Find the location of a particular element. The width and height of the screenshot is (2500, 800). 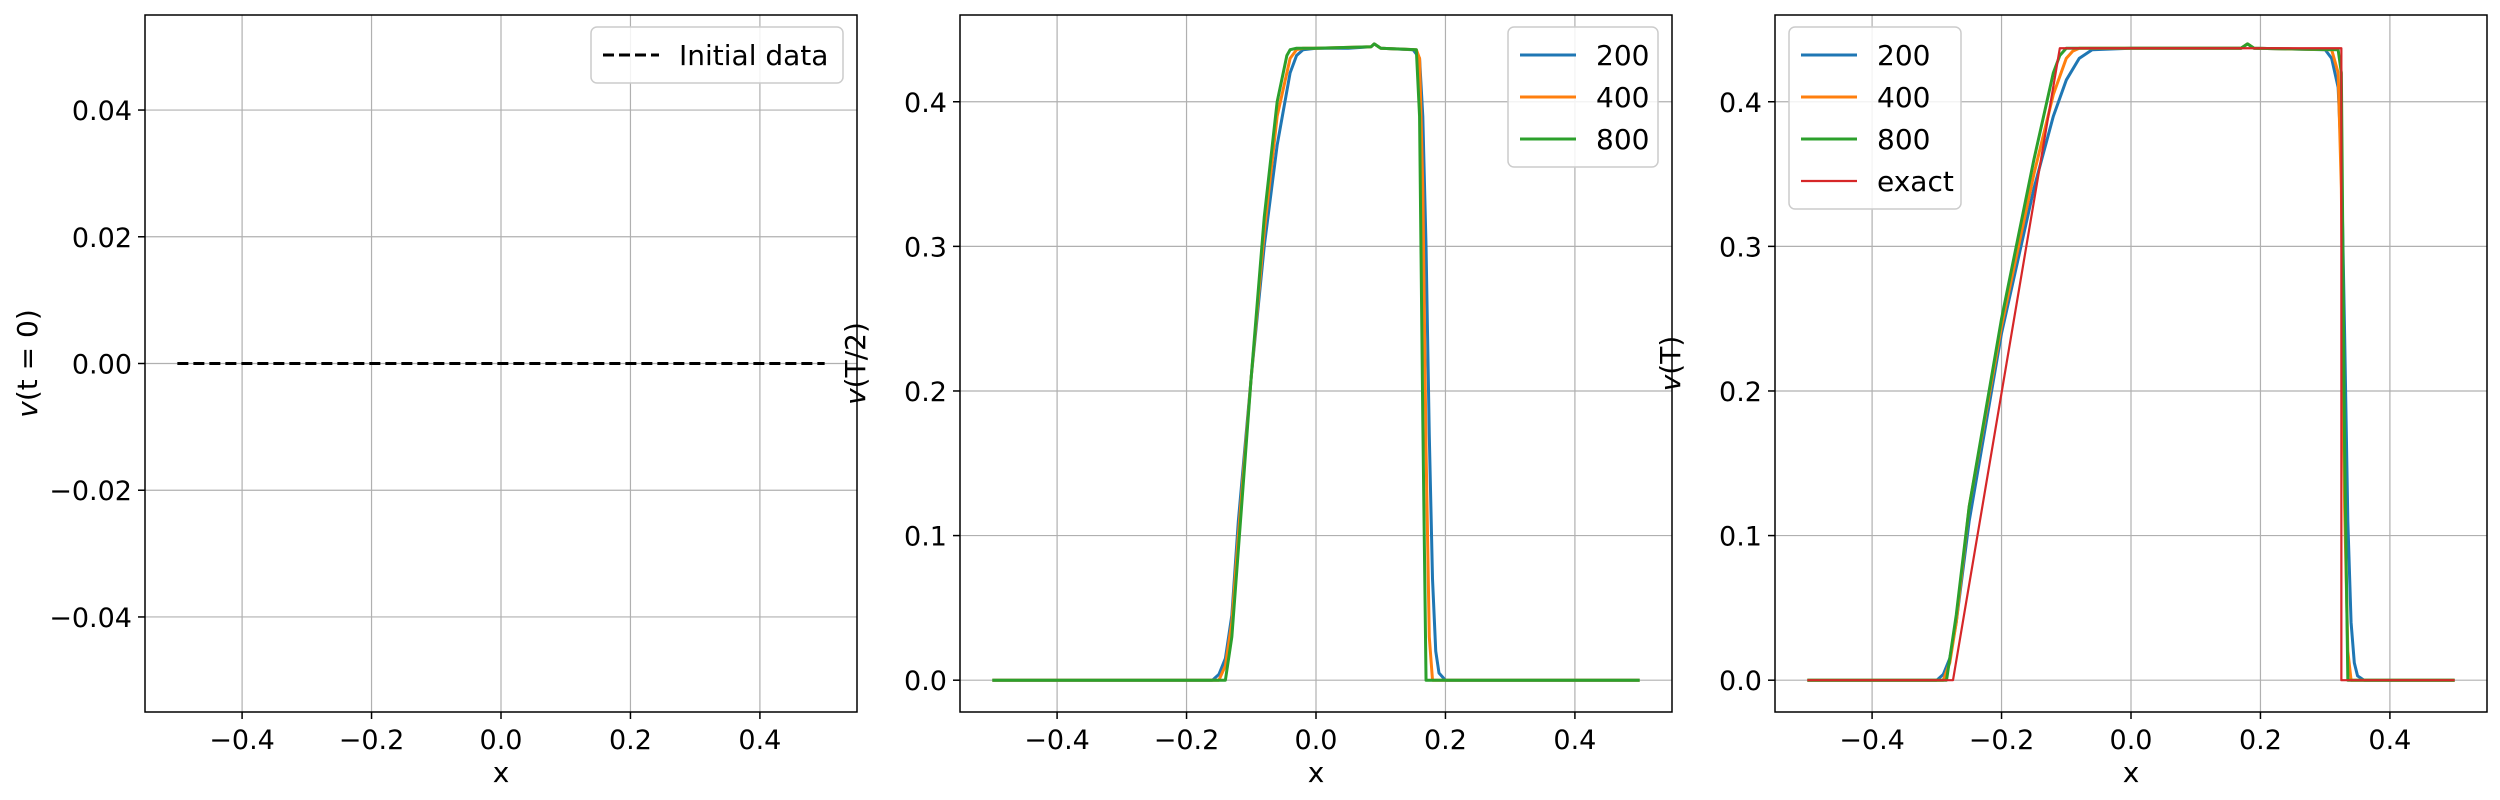

legend: Initial data is located at coordinates (717, 55).